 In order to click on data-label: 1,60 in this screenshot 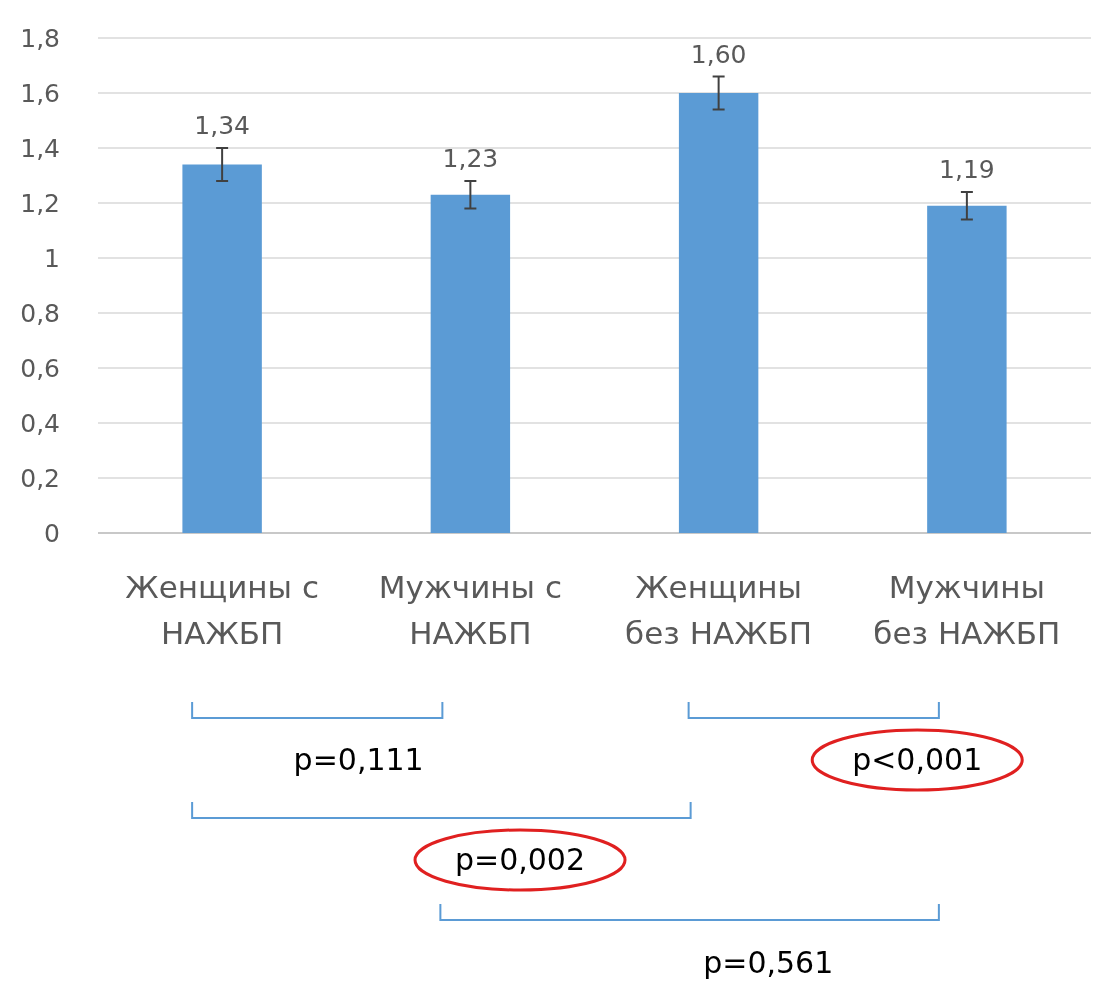, I will do `click(718, 54)`.